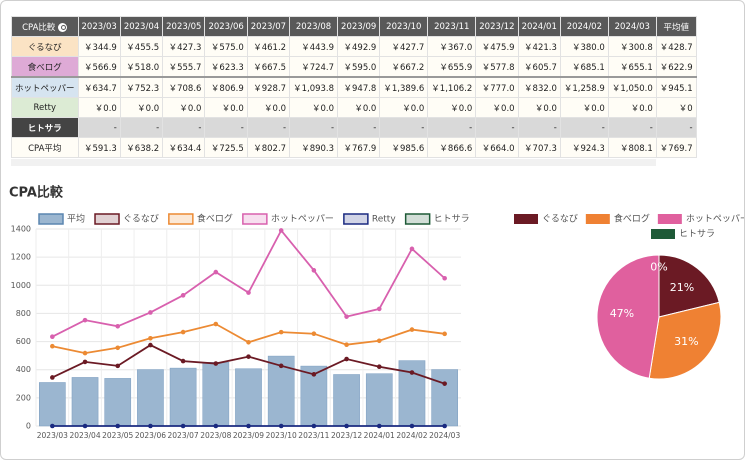 The image size is (745, 460). I want to click on cell: ￥634.4, so click(184, 147).